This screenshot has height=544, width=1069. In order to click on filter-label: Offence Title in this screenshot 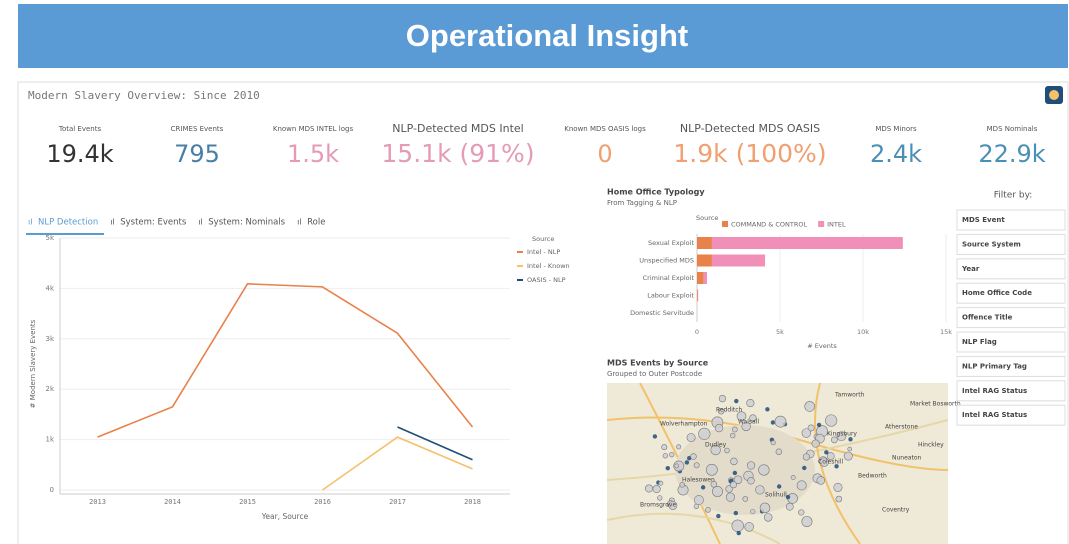, I will do `click(987, 318)`.